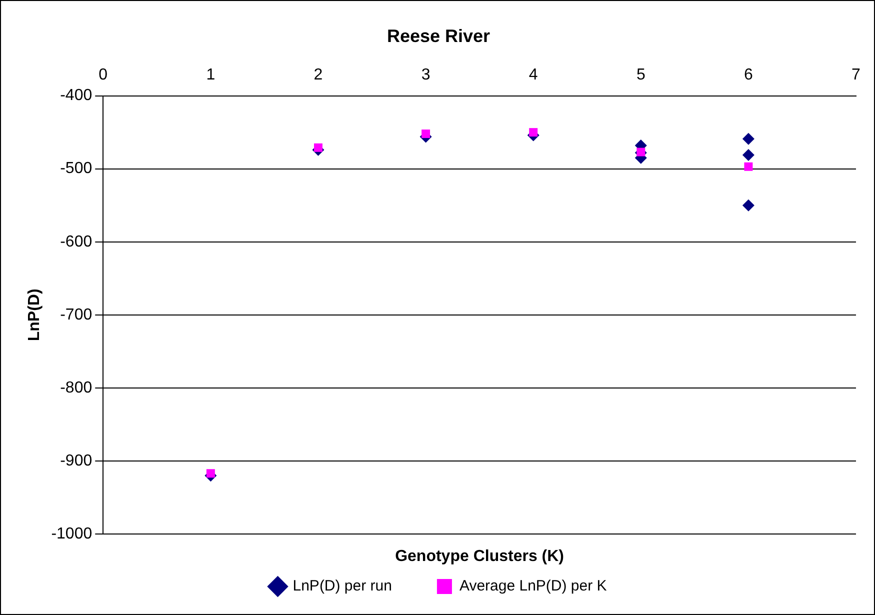  I want to click on y-tick-label: -900, so click(76, 461).